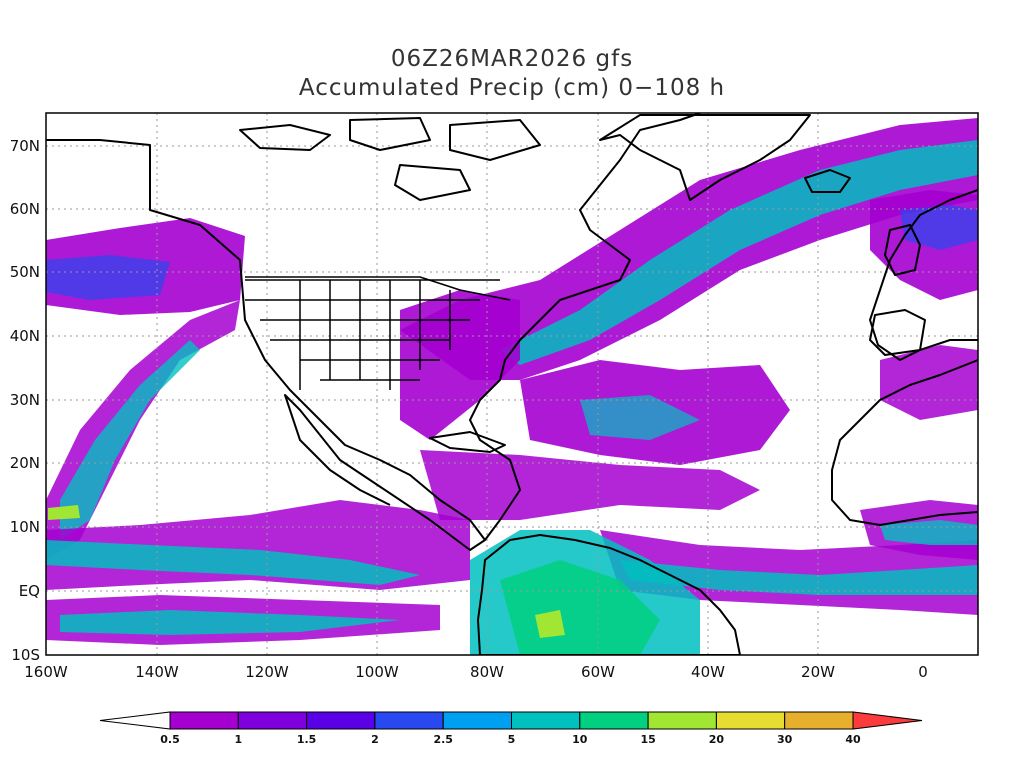  I want to click on lat-label: 30N, so click(25, 400).